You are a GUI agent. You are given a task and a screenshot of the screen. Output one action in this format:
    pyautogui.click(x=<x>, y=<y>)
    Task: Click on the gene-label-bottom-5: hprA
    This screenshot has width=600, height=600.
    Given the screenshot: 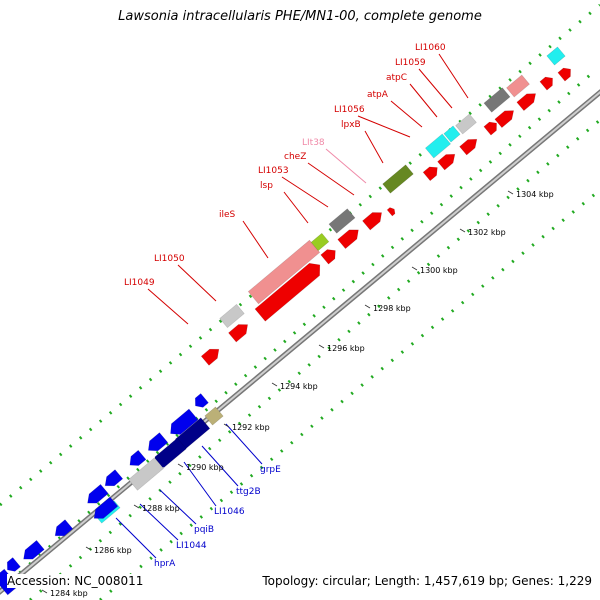 What is the action you would take?
    pyautogui.click(x=165, y=564)
    